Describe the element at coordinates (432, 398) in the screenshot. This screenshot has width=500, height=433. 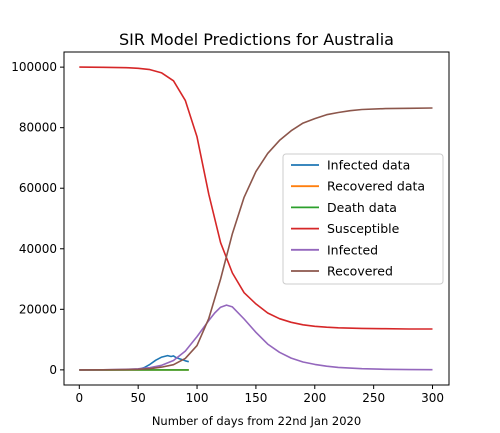
I see `x-tick-label: 300` at that location.